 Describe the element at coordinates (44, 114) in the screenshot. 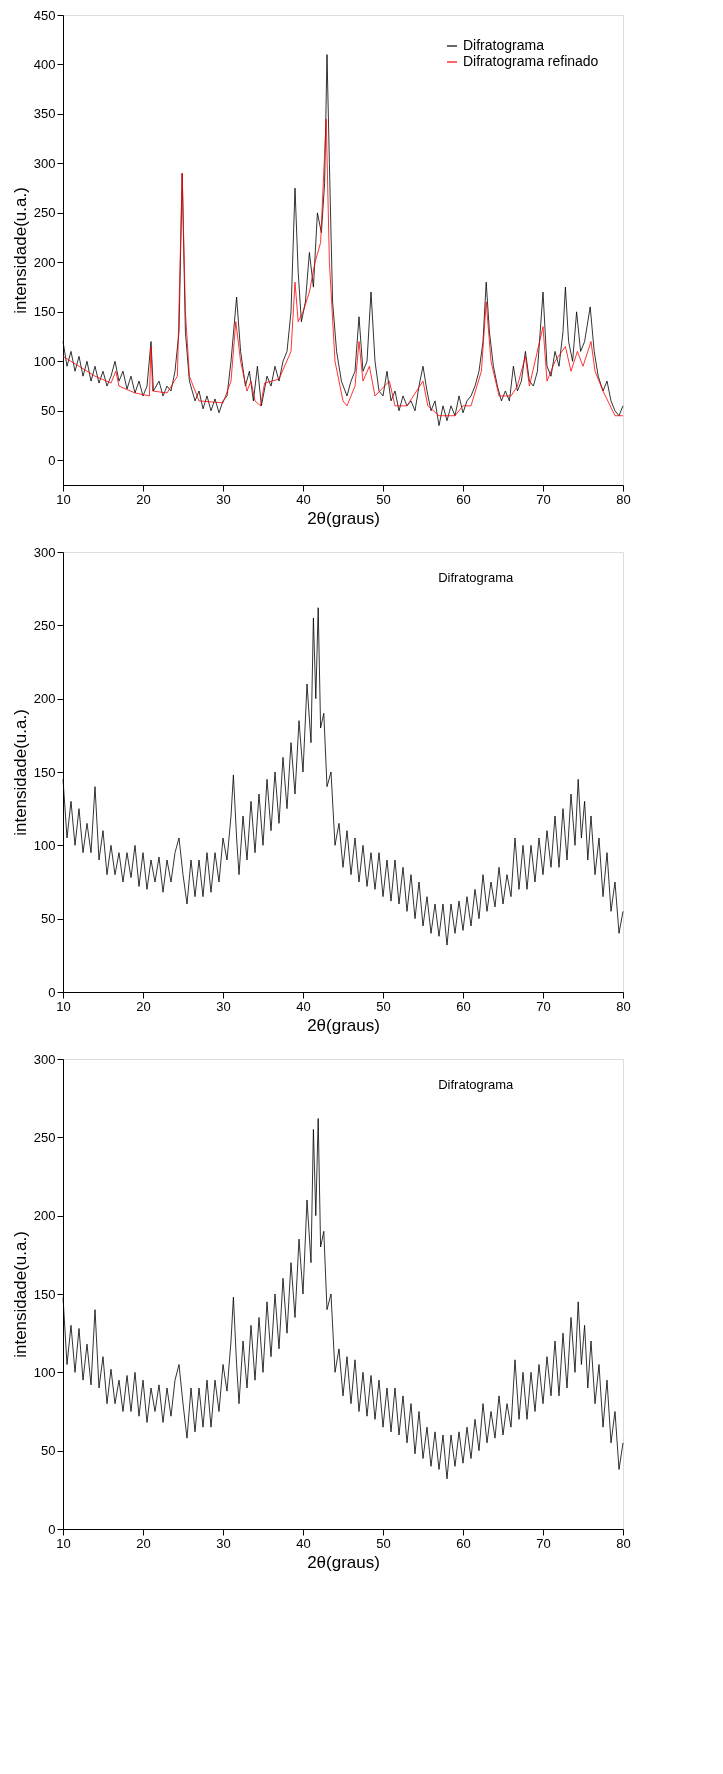

I see `y-tick-label: 350` at that location.